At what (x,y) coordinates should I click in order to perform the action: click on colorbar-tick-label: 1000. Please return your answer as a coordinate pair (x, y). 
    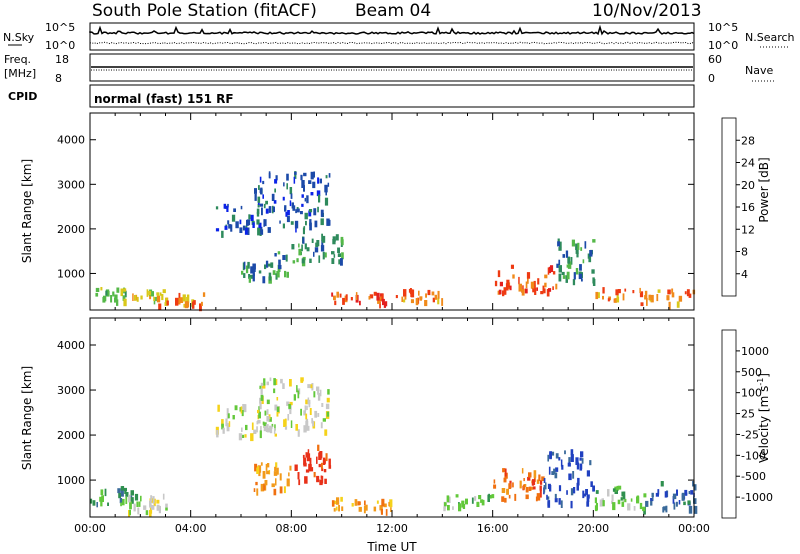
    Looking at the image, I should click on (755, 351).